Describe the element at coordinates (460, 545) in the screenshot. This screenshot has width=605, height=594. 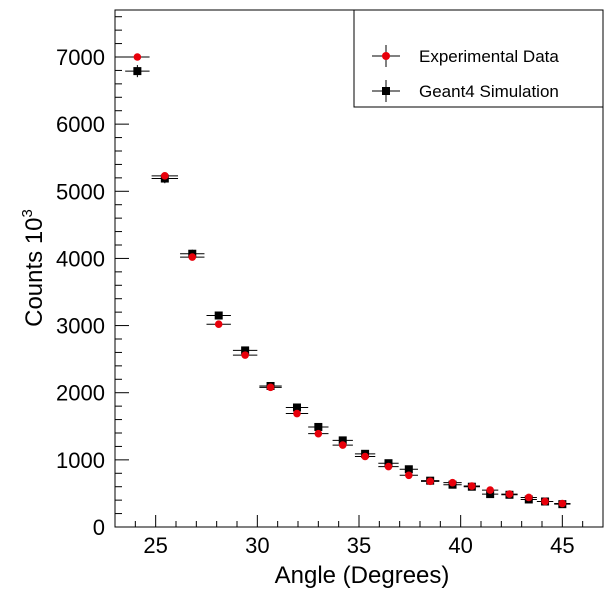
I see `x-tick-label: 40` at that location.